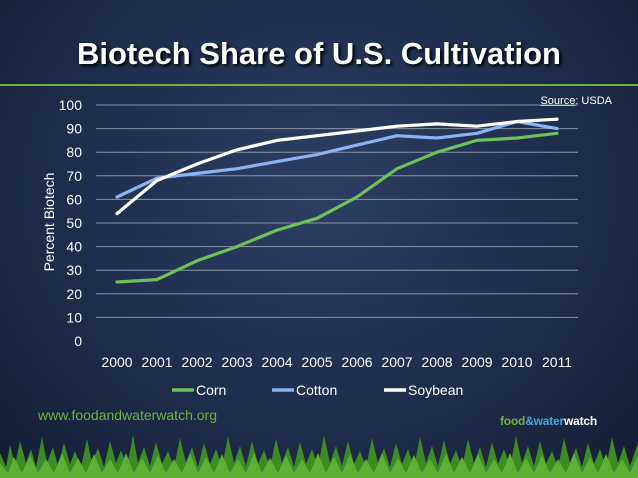  Describe the element at coordinates (74, 129) in the screenshot. I see `y-tick-label: 90` at that location.